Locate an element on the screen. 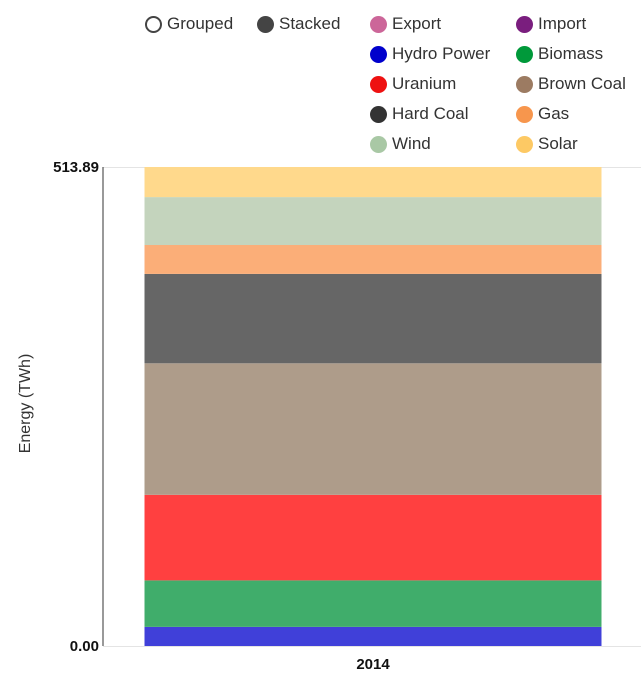 The width and height of the screenshot is (641, 677). radio-filled-icon is located at coordinates (265, 24).